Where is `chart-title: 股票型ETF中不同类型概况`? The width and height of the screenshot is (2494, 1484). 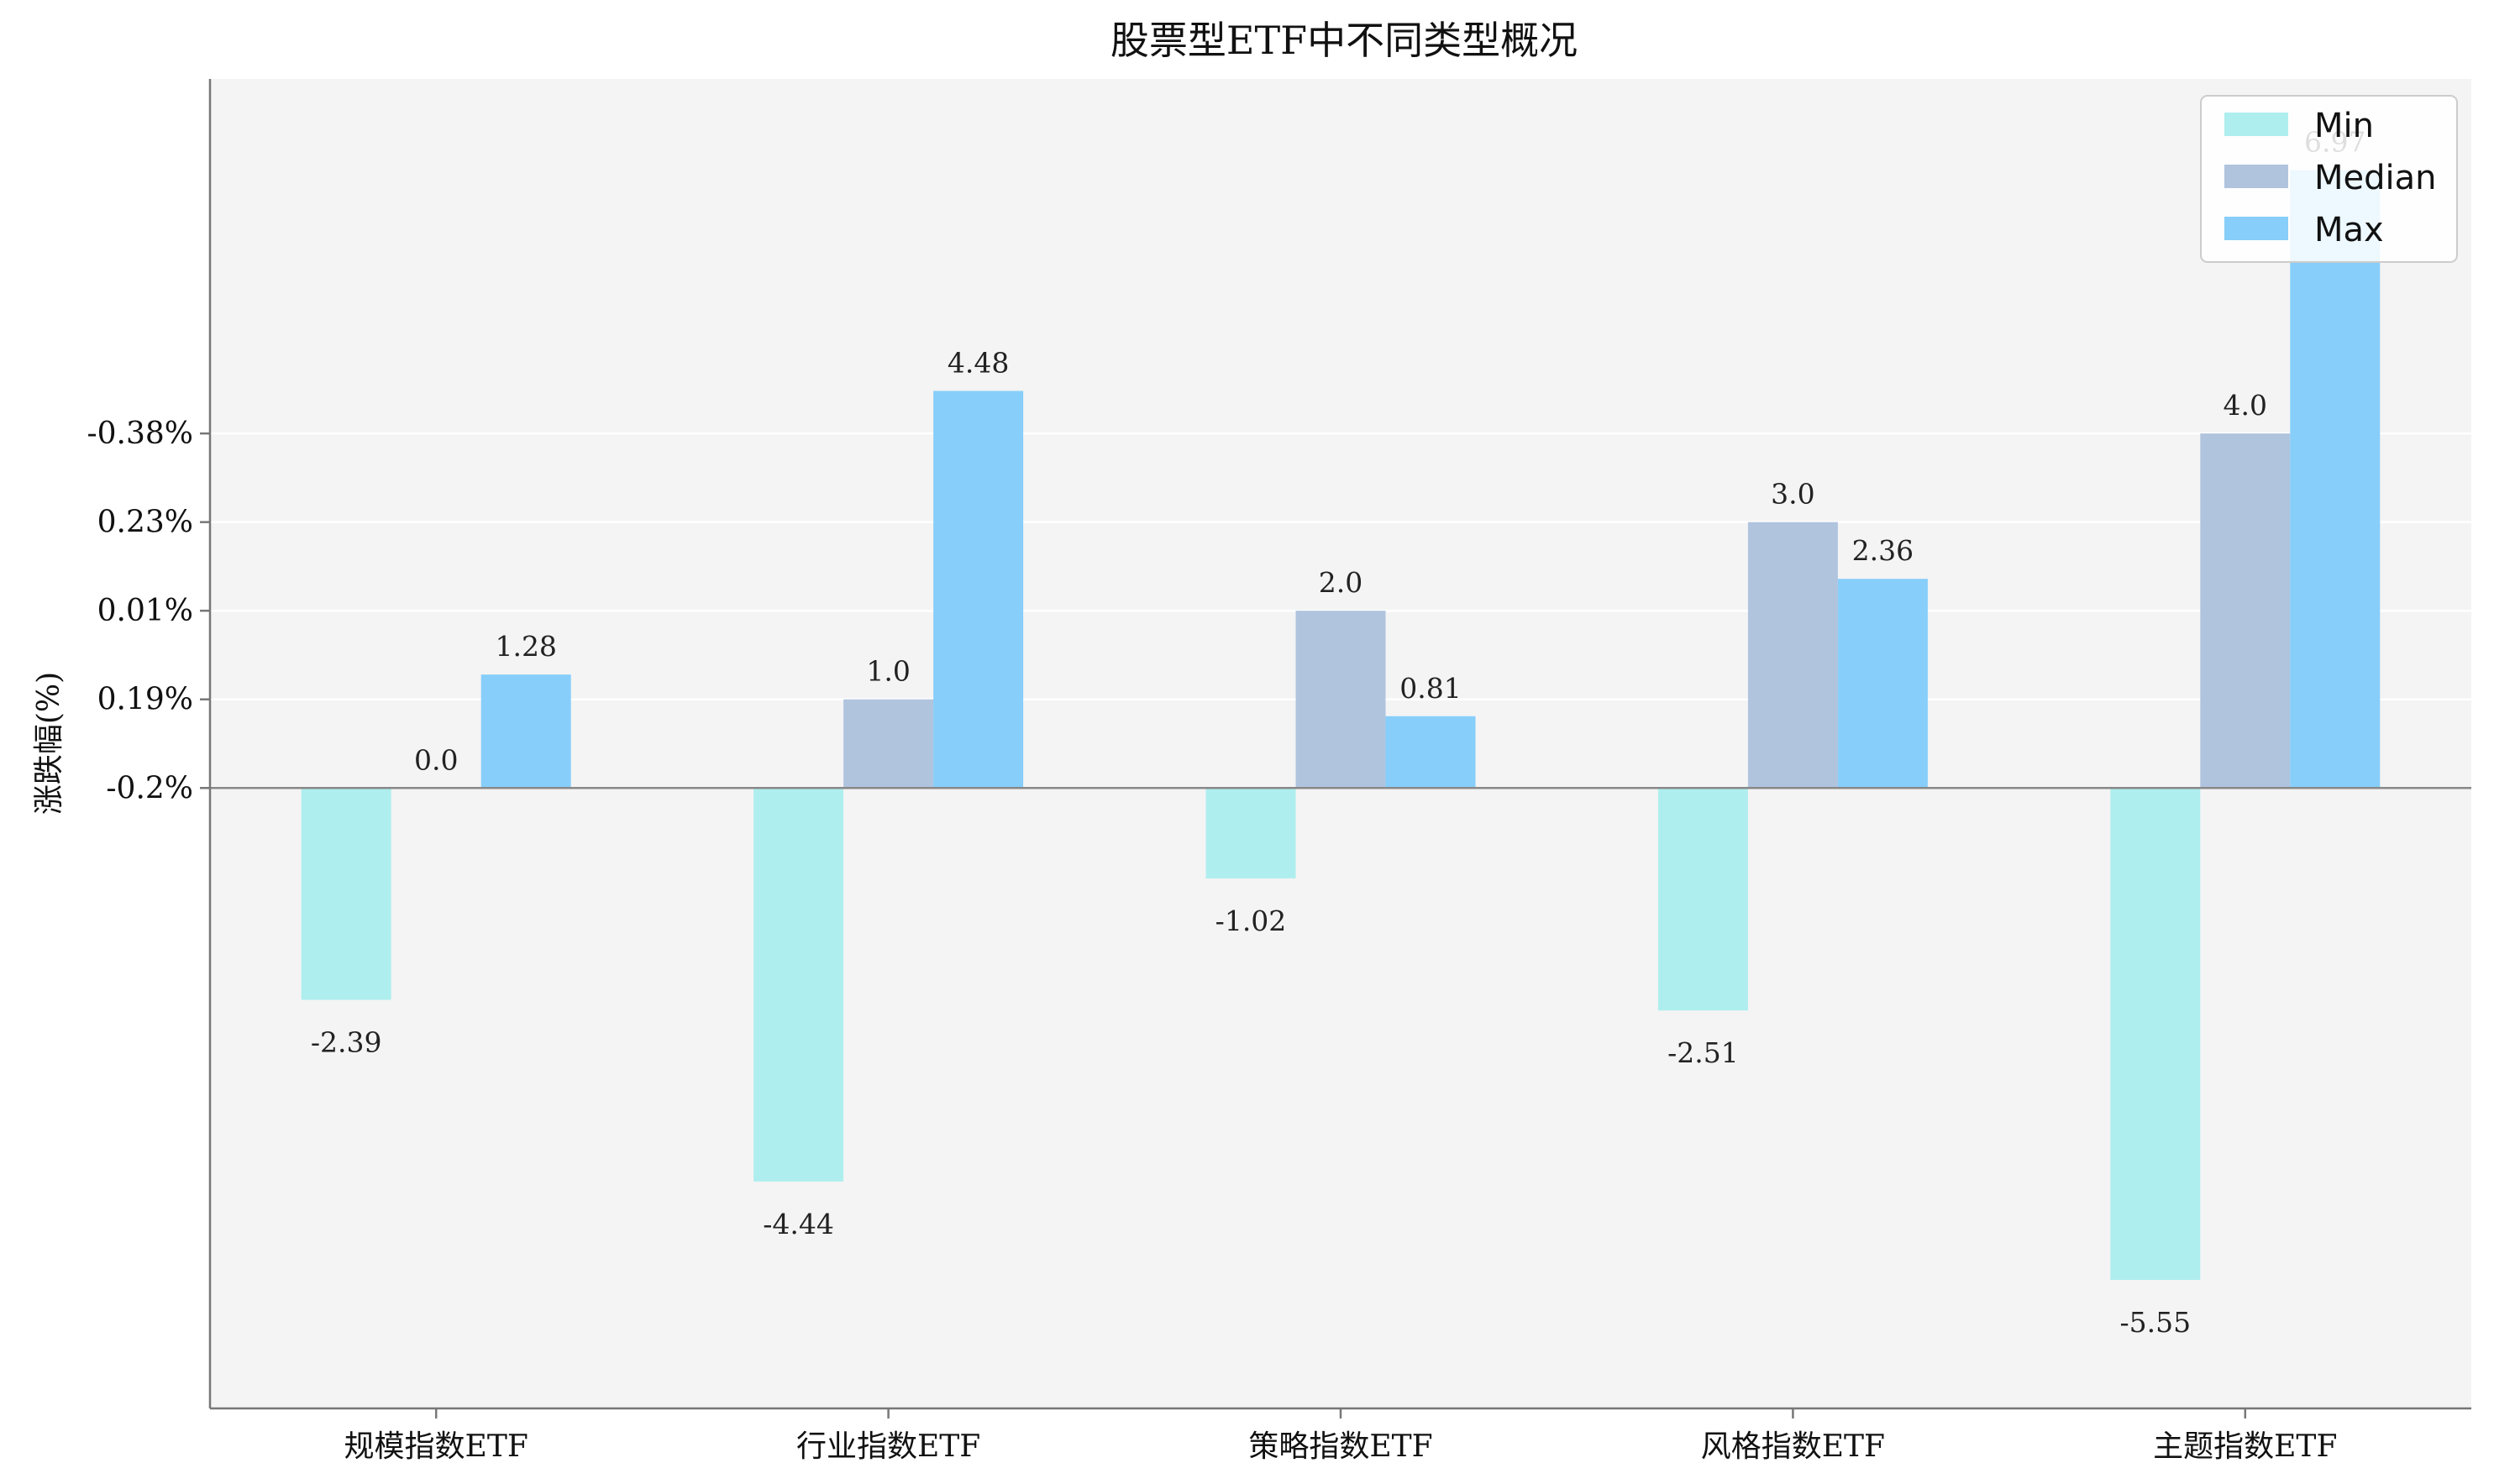 chart-title: 股票型ETF中不同类型概况 is located at coordinates (1344, 41).